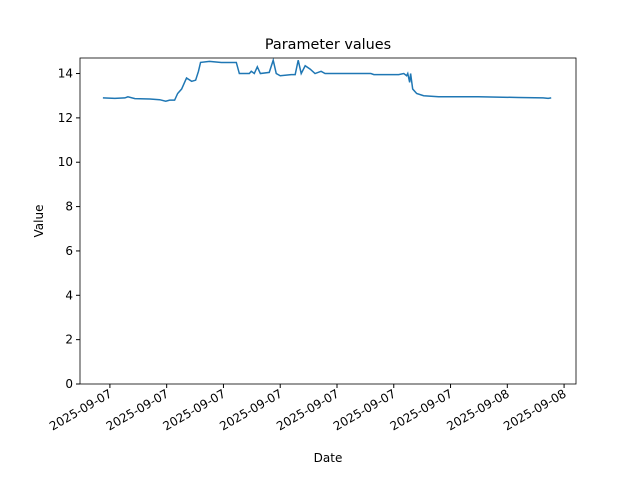 The image size is (640, 480). I want to click on chart-title: Parameter values, so click(328, 45).